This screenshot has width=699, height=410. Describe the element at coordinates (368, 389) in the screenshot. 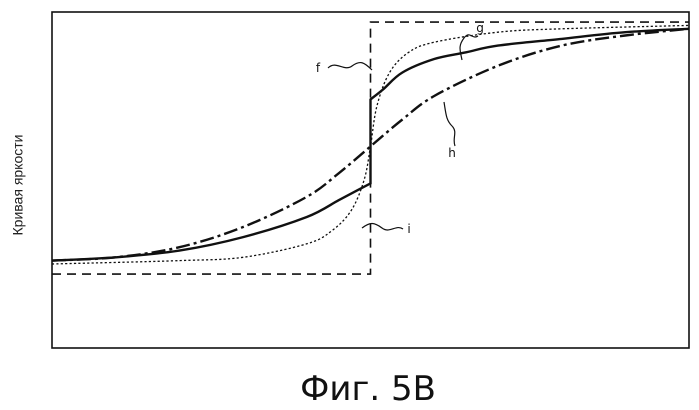

I see `figure-caption: Фиг. 5B` at that location.